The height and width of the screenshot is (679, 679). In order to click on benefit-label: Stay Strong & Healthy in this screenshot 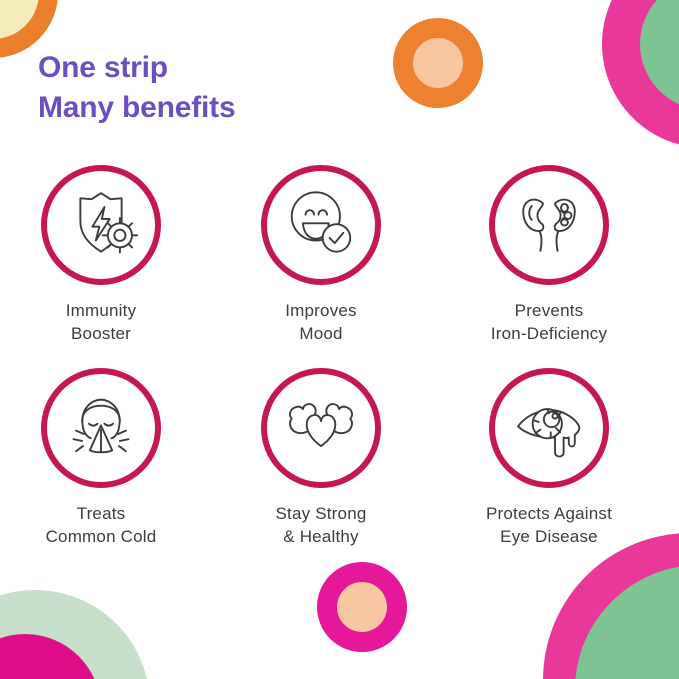, I will do `click(321, 525)`.